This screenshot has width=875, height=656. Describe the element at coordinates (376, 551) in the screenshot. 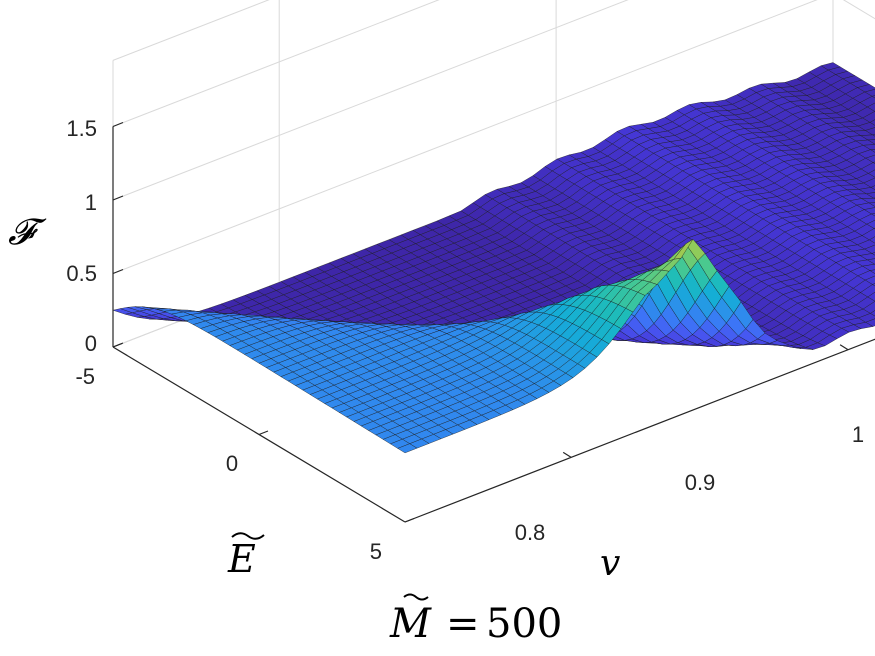

I see `y-tick-label: 5` at that location.